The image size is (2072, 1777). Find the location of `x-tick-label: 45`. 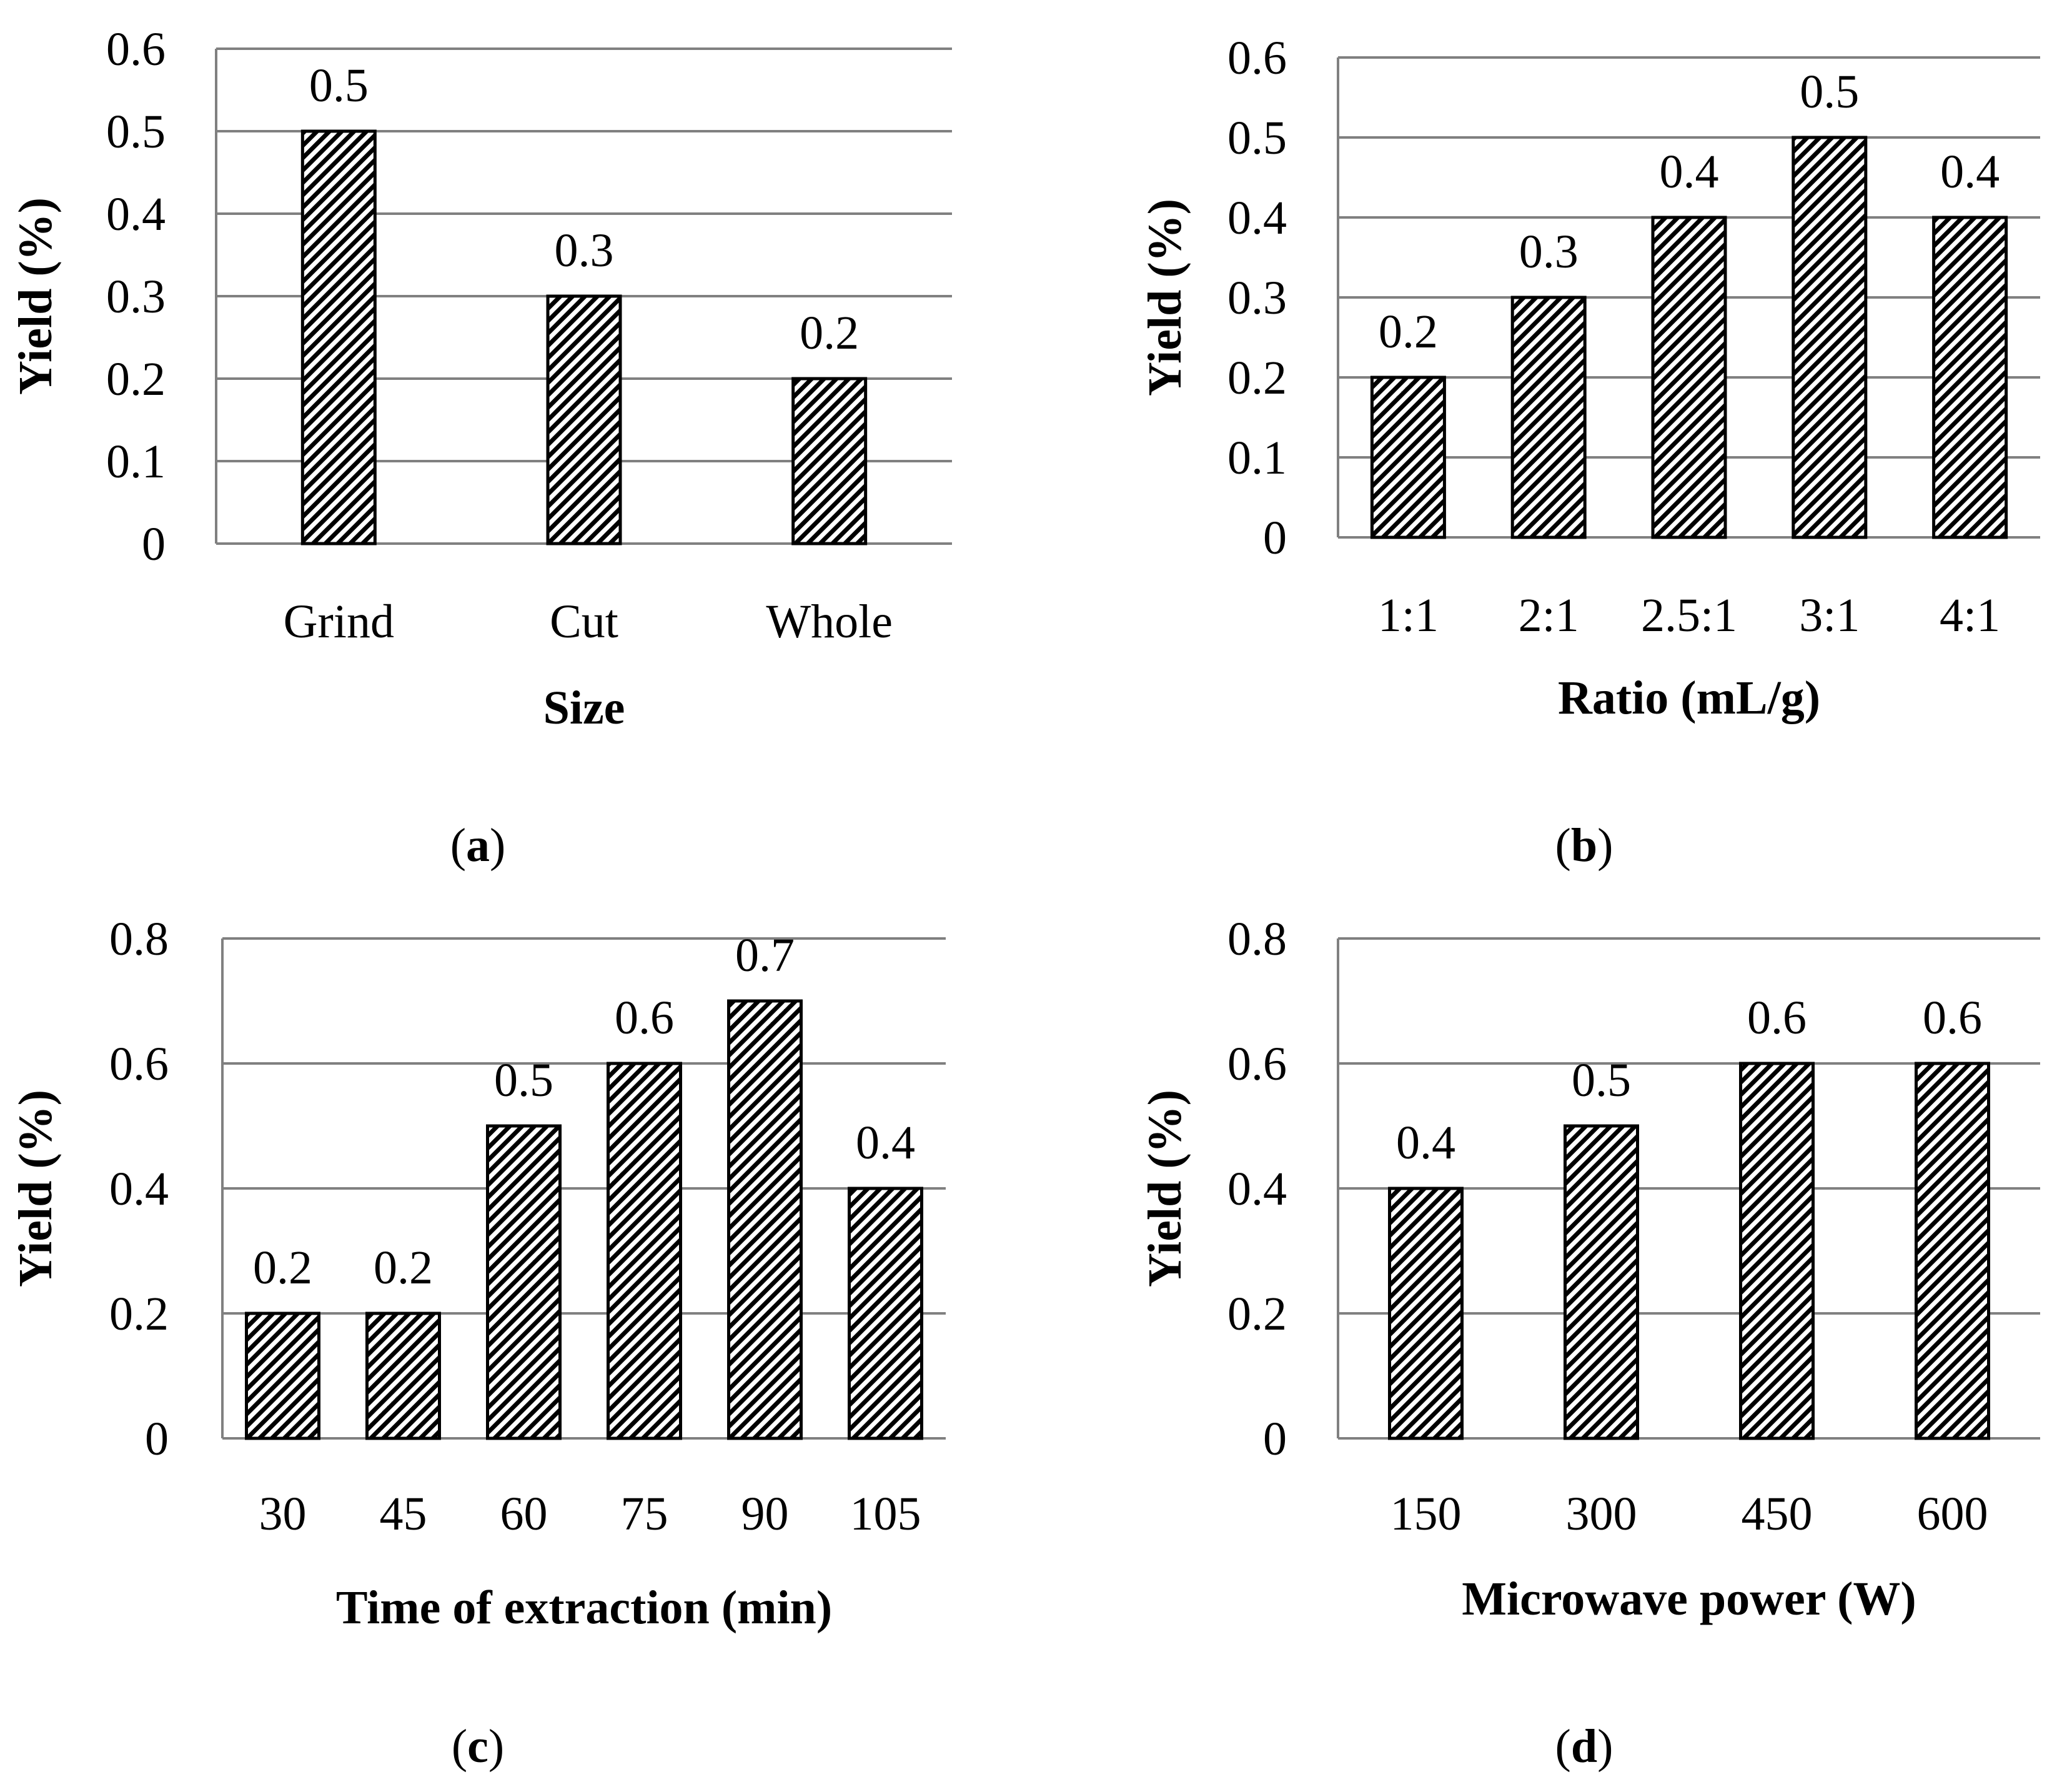

x-tick-label: 45 is located at coordinates (403, 1514).